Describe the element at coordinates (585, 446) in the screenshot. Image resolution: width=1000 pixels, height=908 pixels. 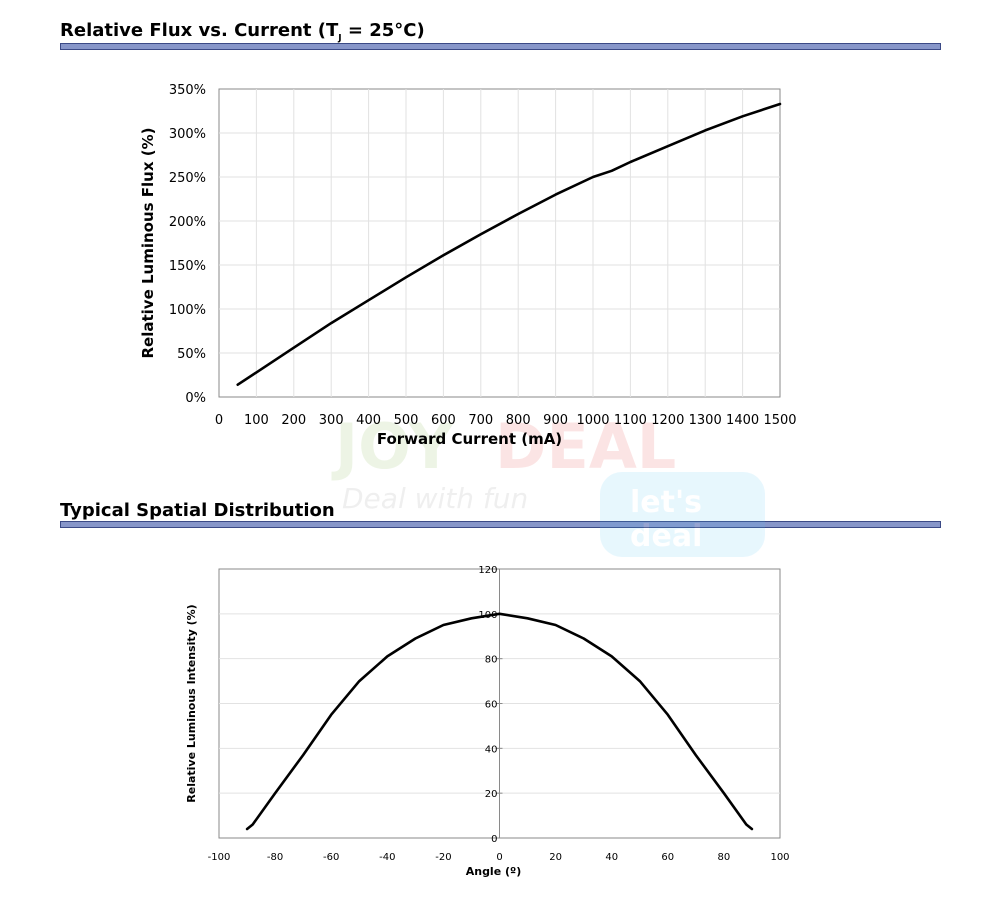
I see `watermark-brand-right: DEAL` at that location.